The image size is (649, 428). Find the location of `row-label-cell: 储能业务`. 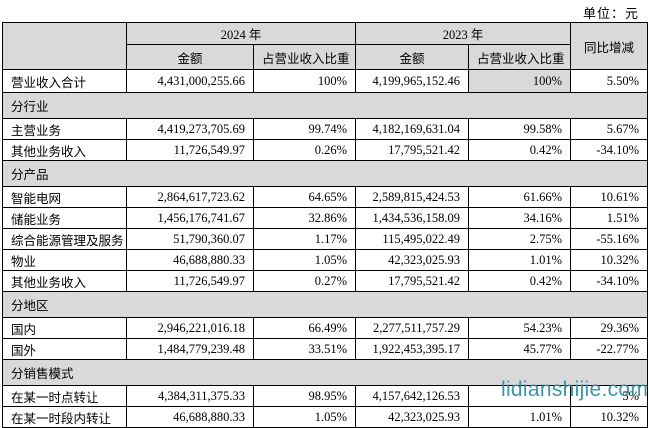

row-label-cell: 储能业务 is located at coordinates (64, 218).